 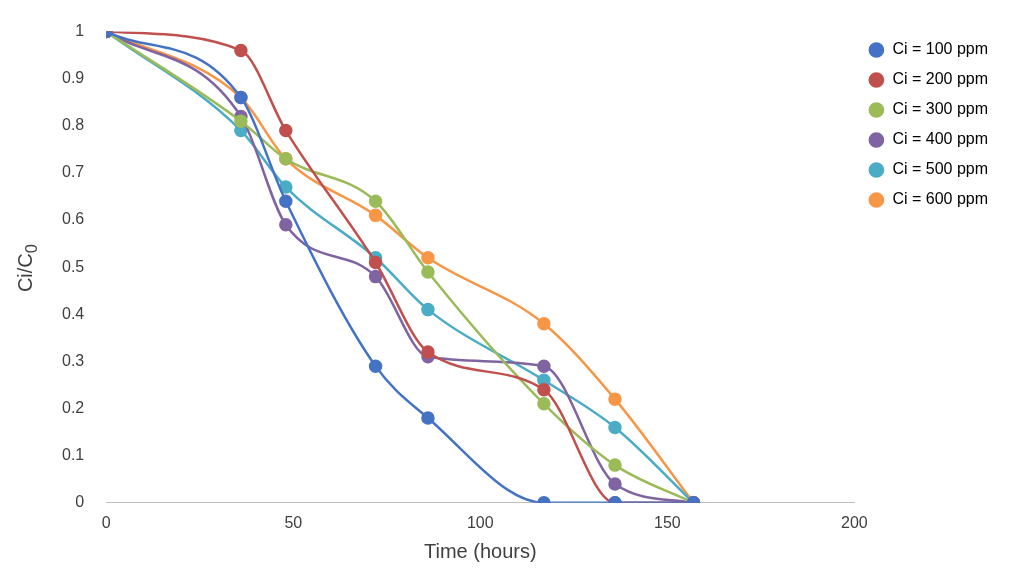 What do you see at coordinates (293, 522) in the screenshot?
I see `x-tick-label: 50` at bounding box center [293, 522].